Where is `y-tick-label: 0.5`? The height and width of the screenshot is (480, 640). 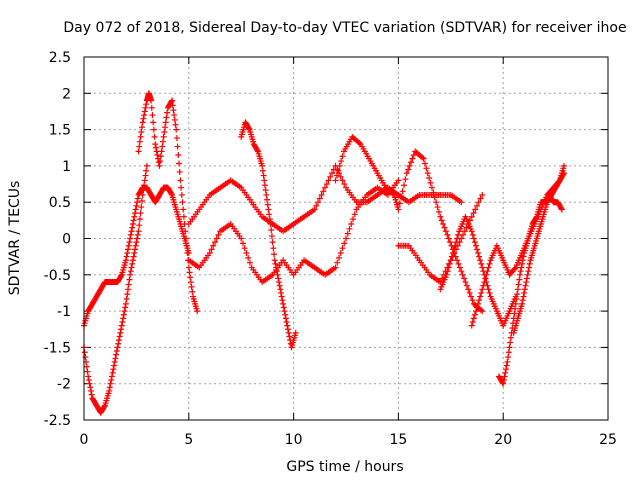
y-tick-label: 0.5 is located at coordinates (60, 203).